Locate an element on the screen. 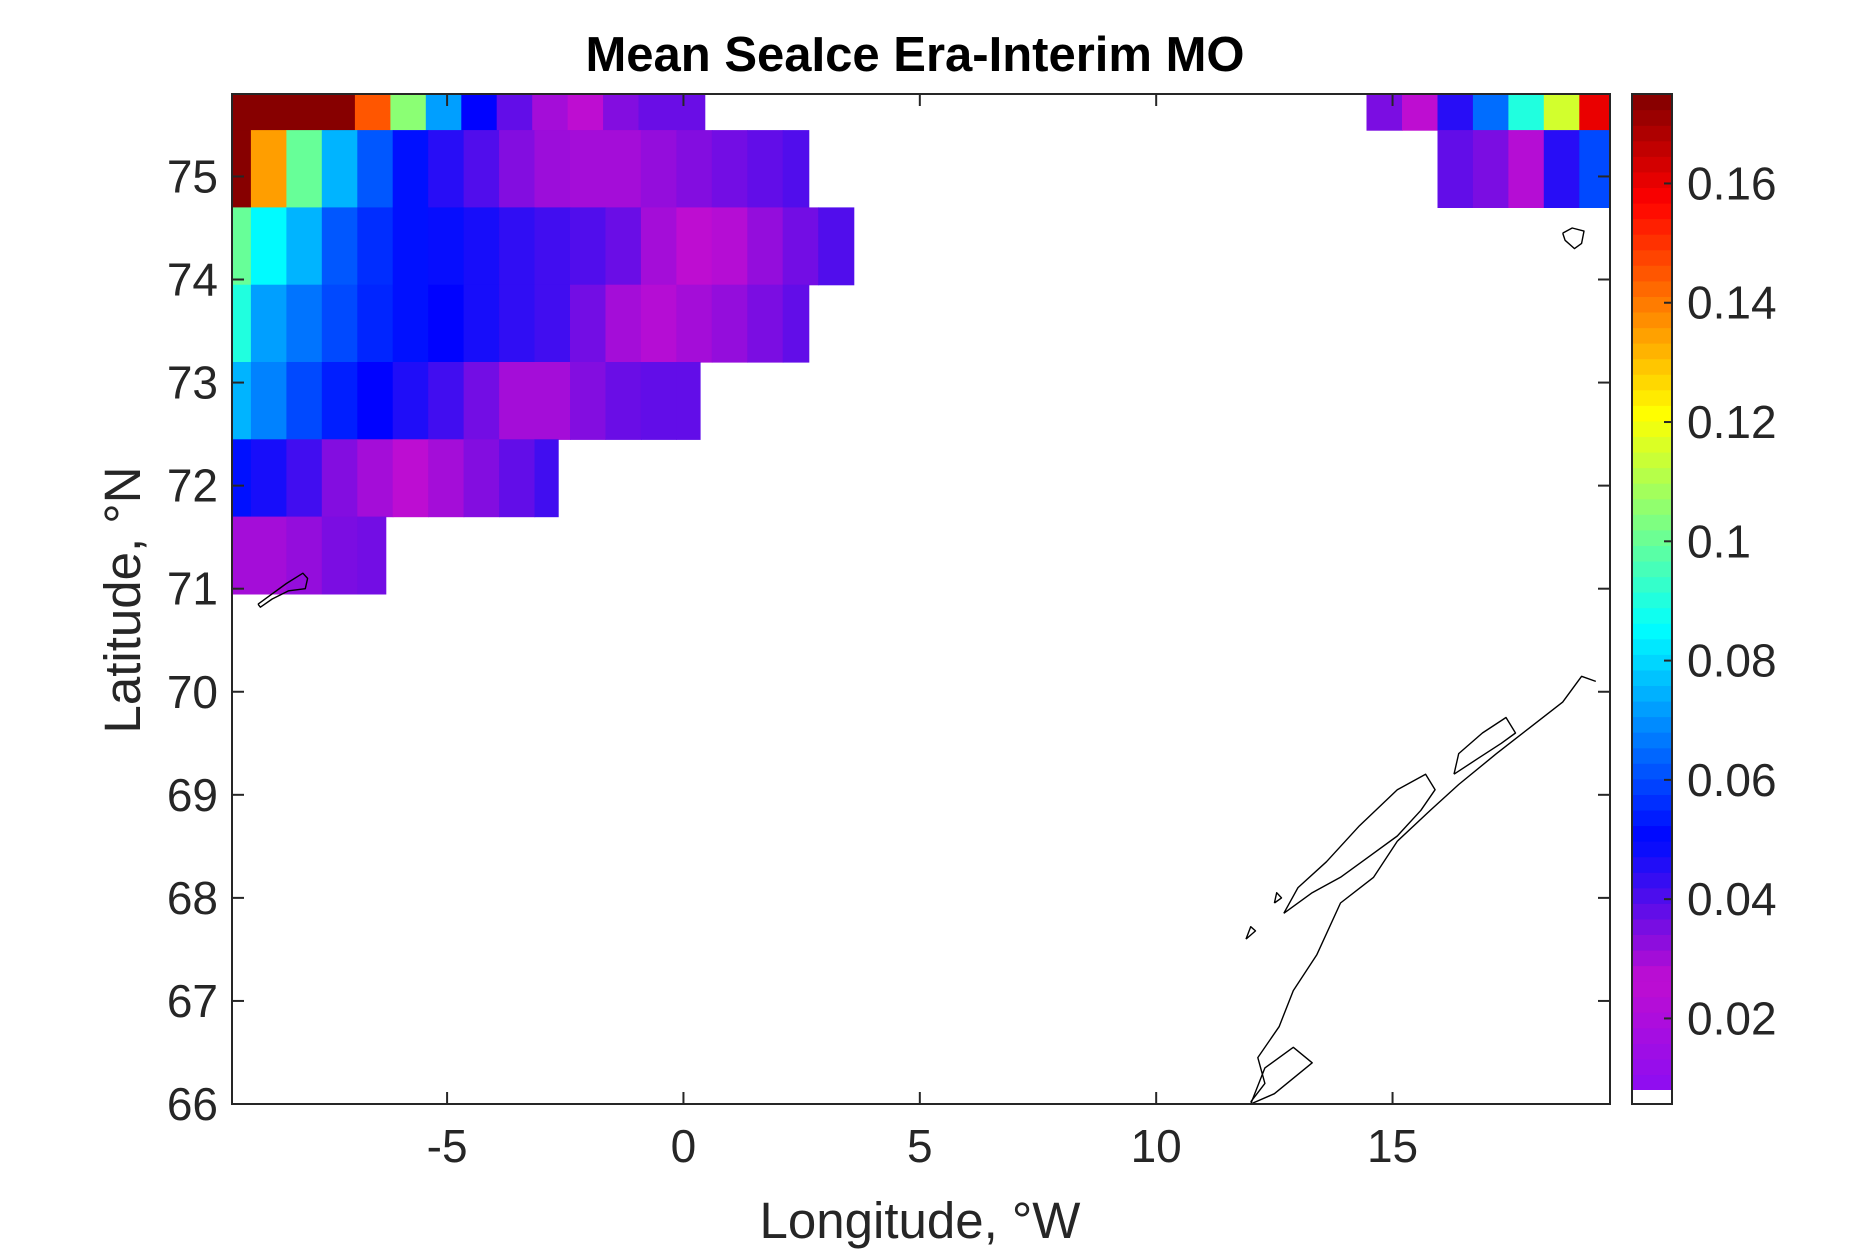  colorbar-tick-label: 0.16 is located at coordinates (1732, 183).